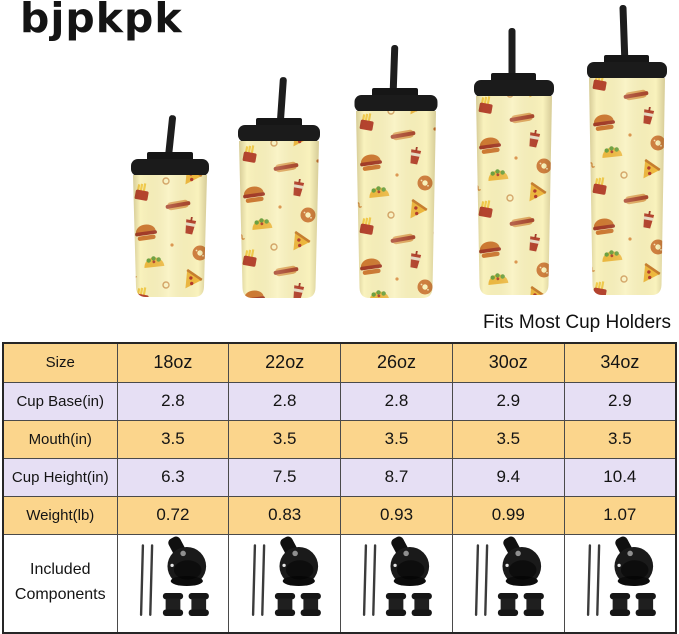  Describe the element at coordinates (173, 477) in the screenshot. I see `table-cell: 6.3` at that location.